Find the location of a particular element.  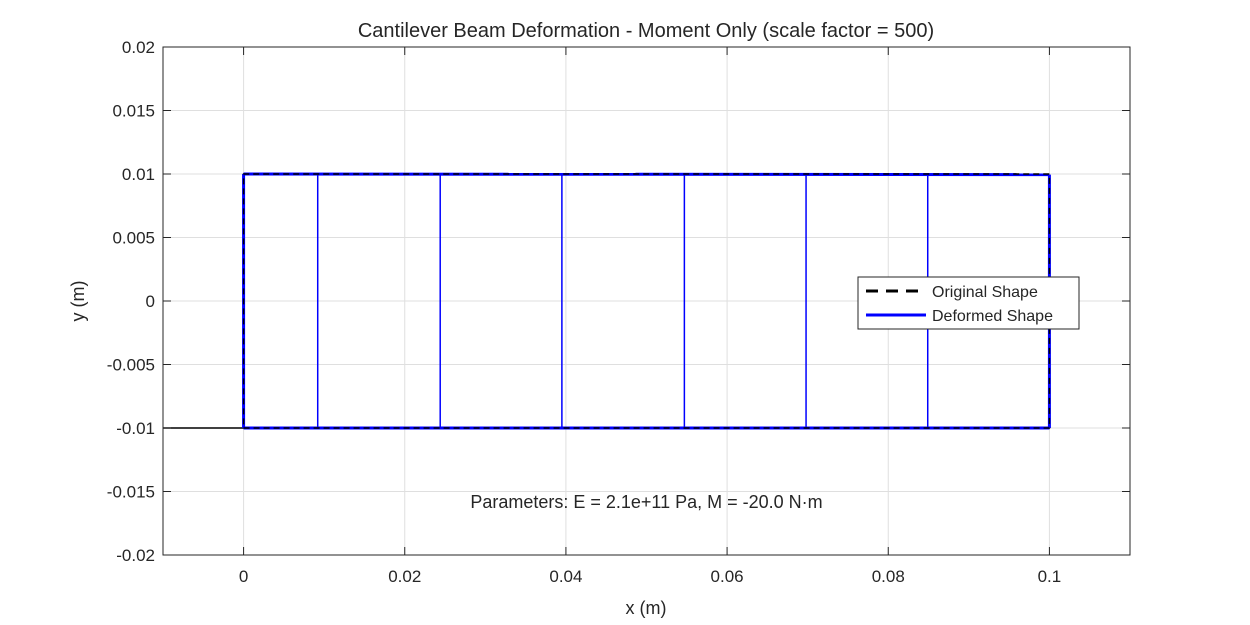

legend: Original Shape Deformed Shape is located at coordinates (968, 303).